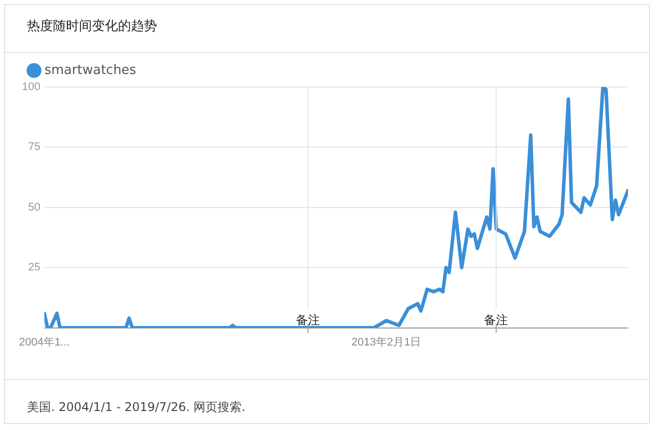  What do you see at coordinates (92, 26) in the screenshot?
I see `chart-title: 热度随时间变化的趋势` at bounding box center [92, 26].